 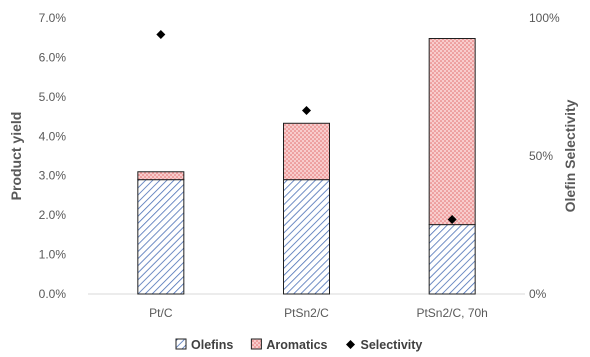 I want to click on x-tick-label: PtSn2/C, 70h, so click(x=451, y=313).